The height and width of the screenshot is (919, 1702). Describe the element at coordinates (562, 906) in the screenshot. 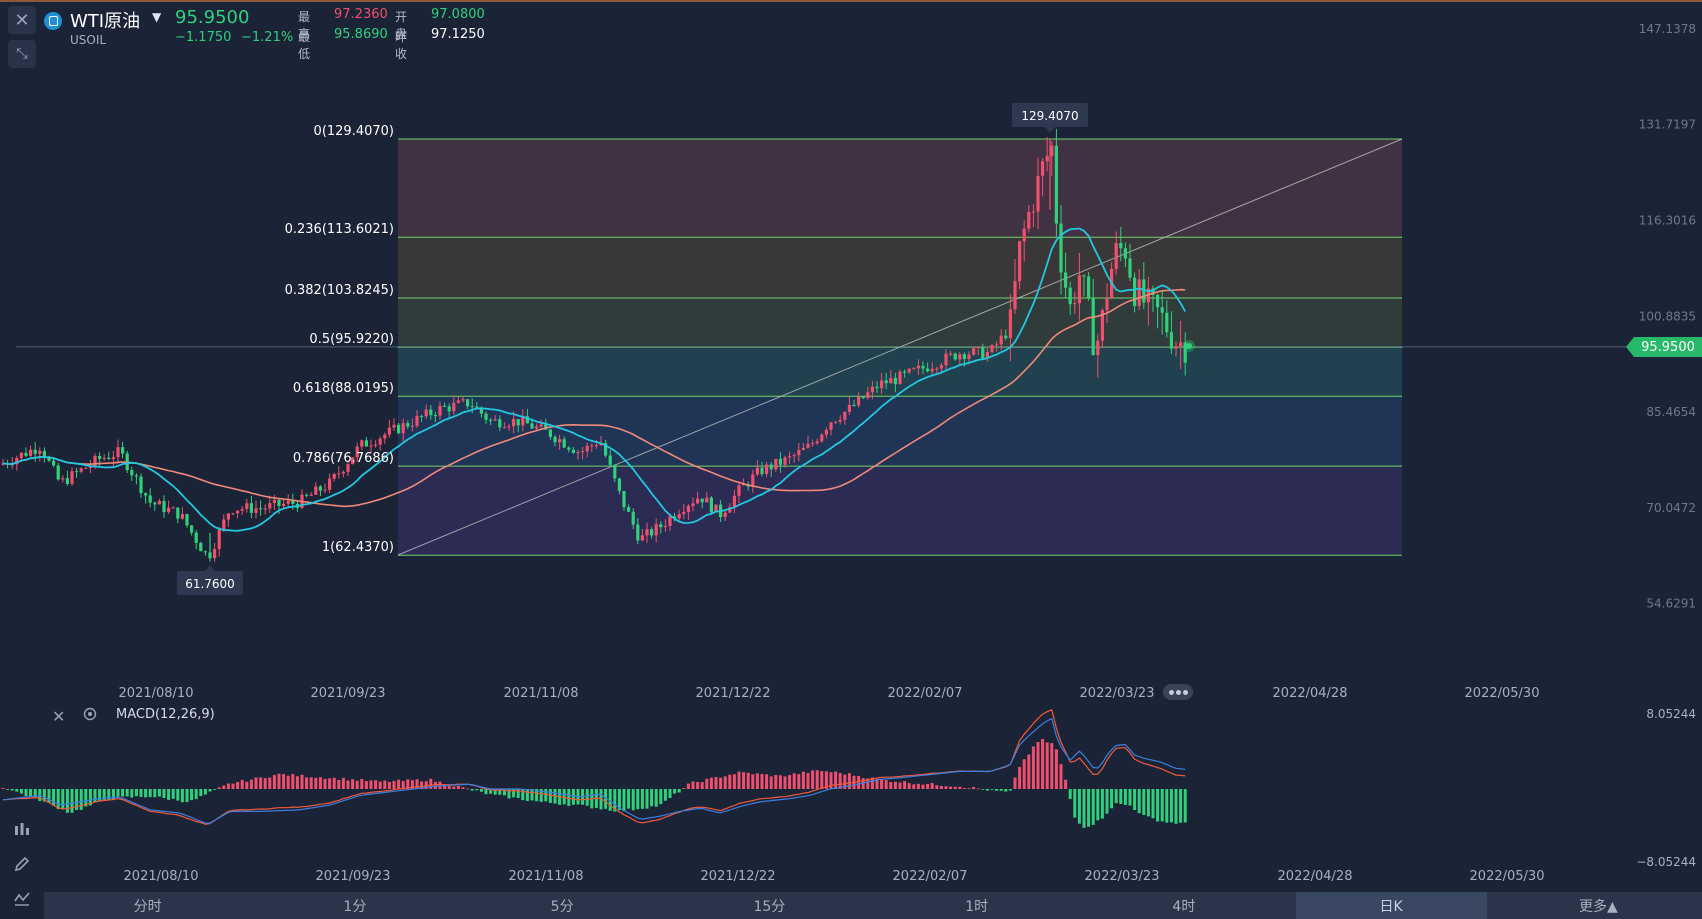

I see `timeframe-2: 5分` at that location.